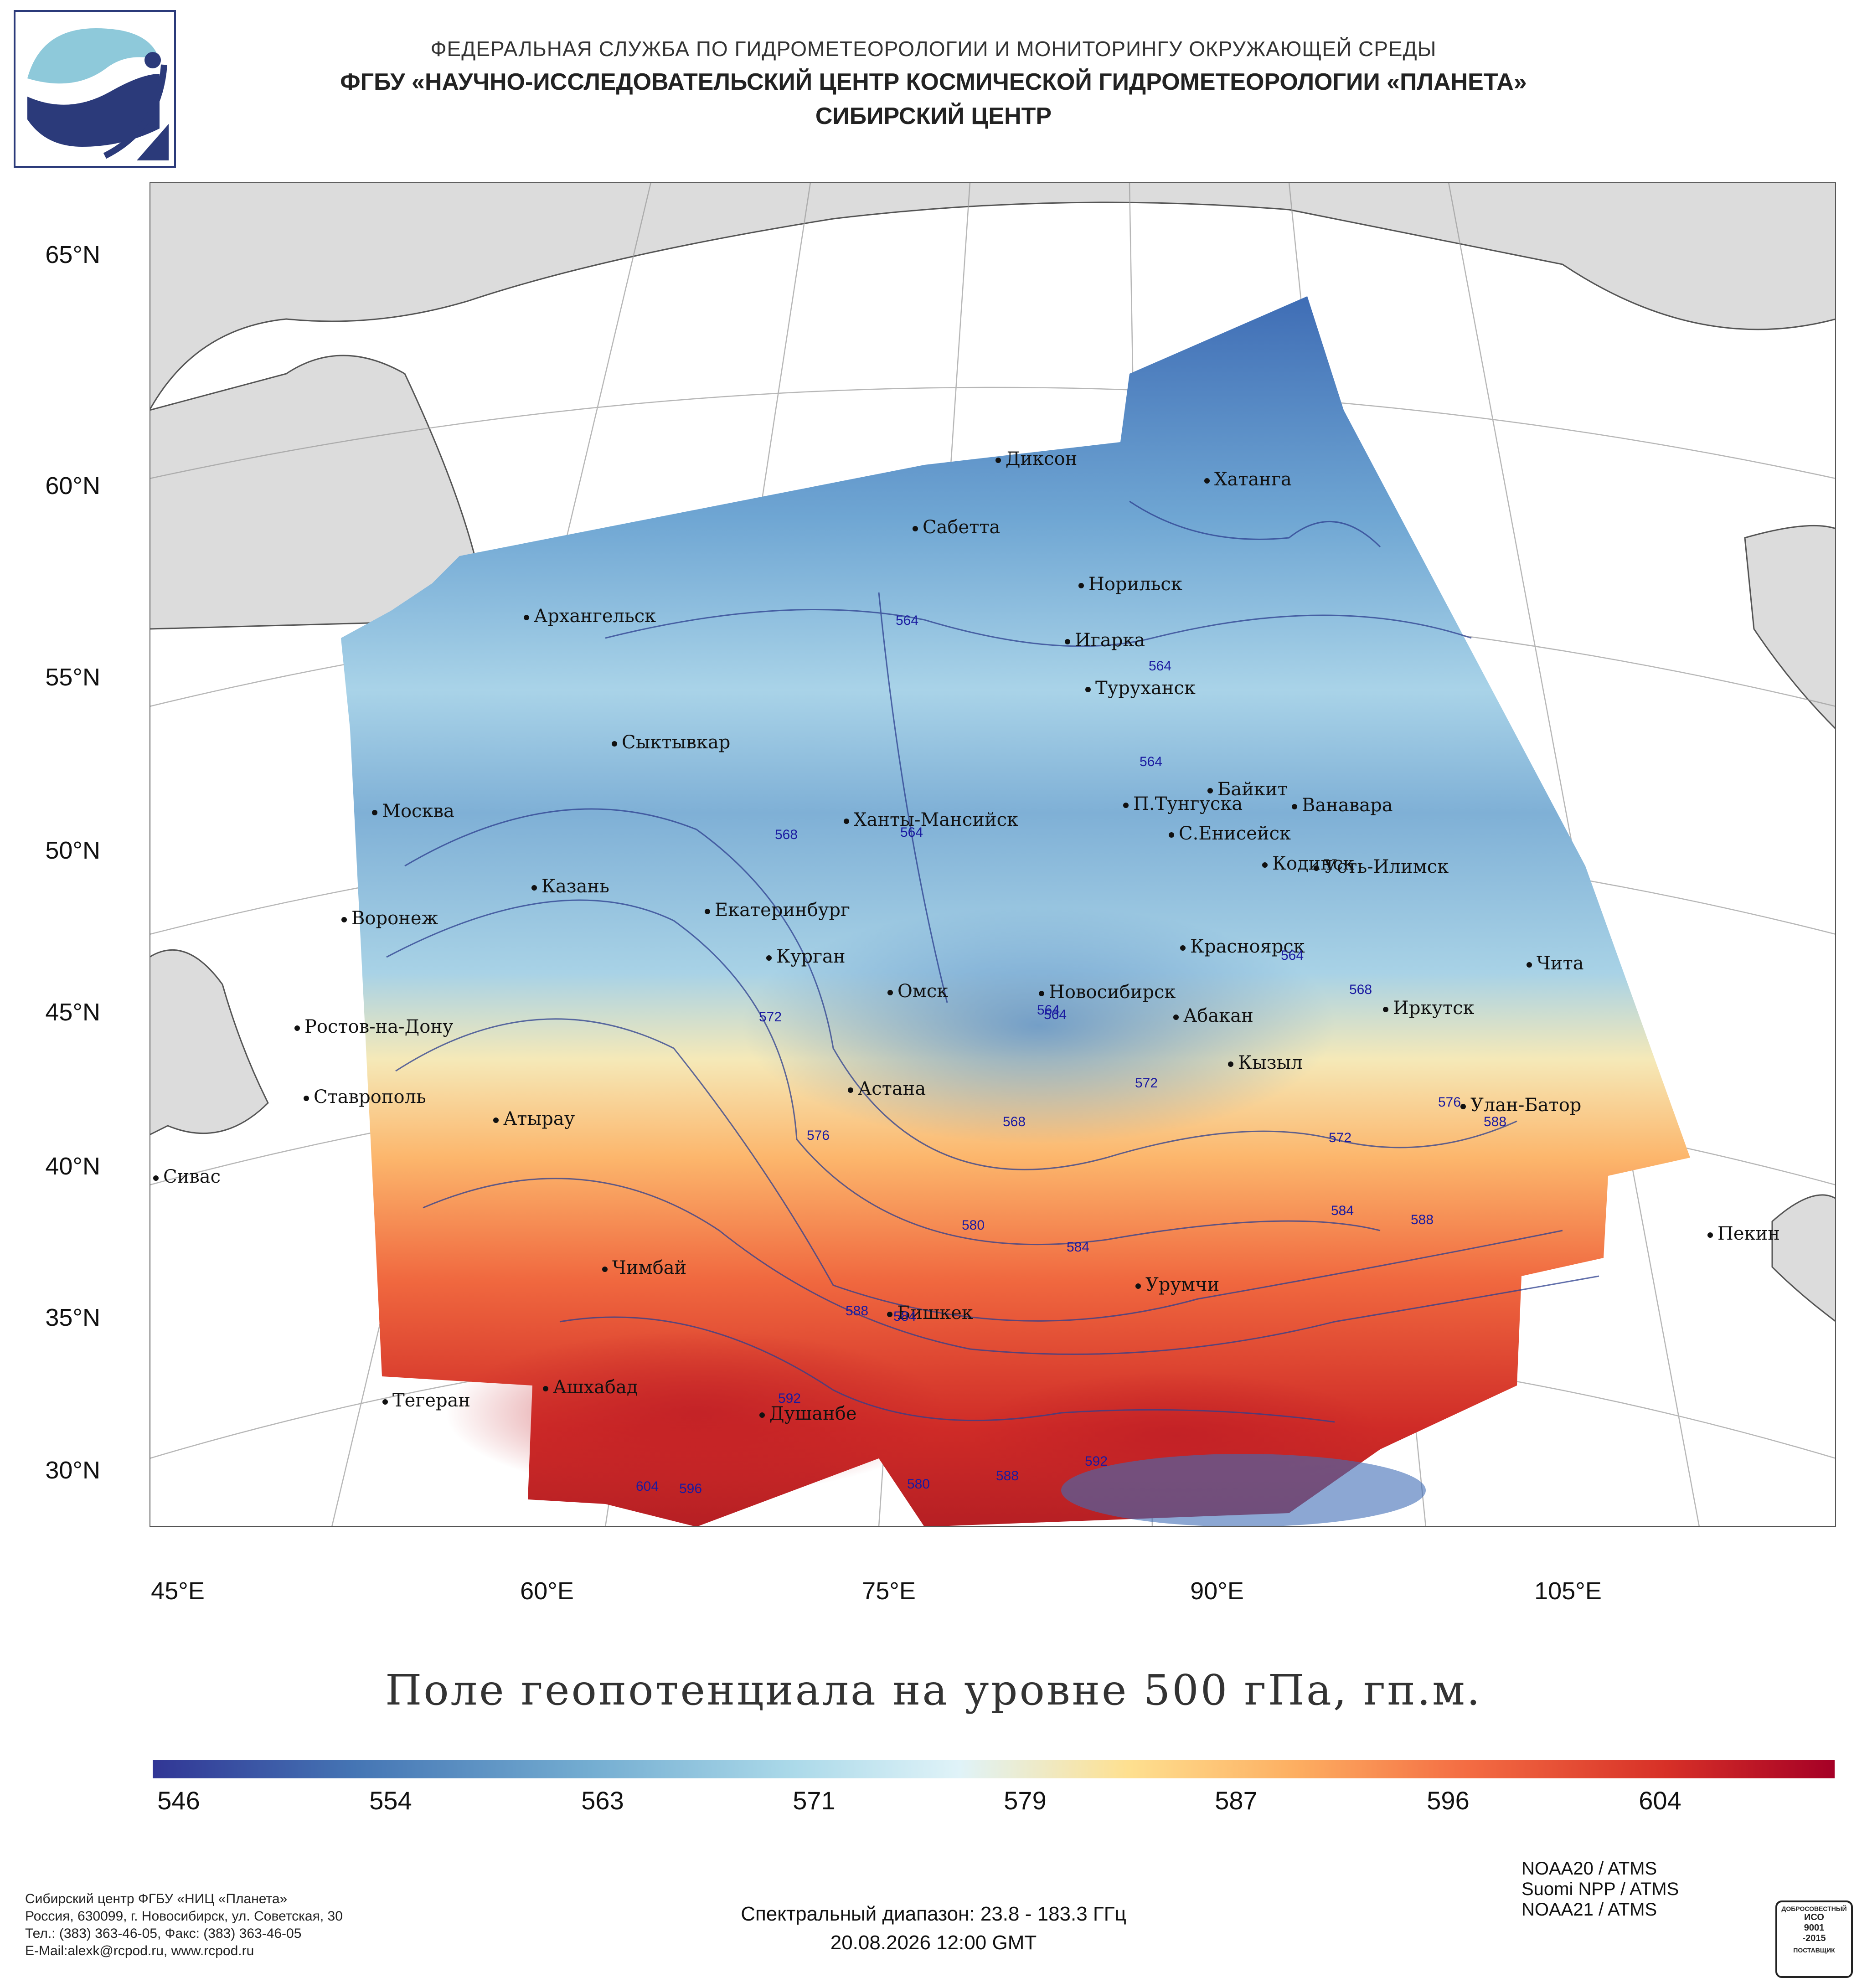 Image resolution: width=1867 pixels, height=1988 pixels. Describe the element at coordinates (72, 486) in the screenshot. I see `lat-tick: 60°N` at that location.